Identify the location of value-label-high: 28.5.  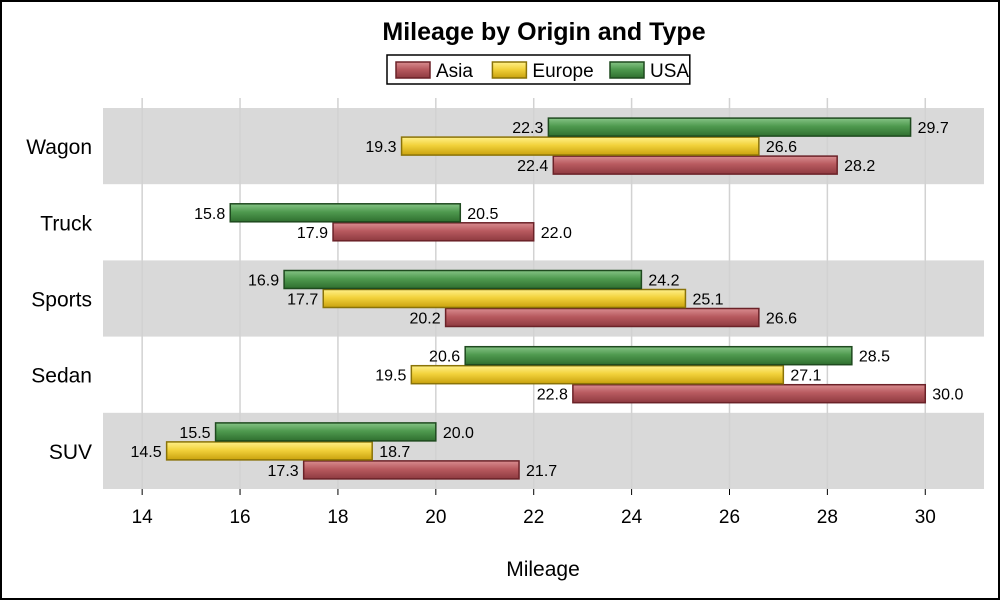
(874, 357).